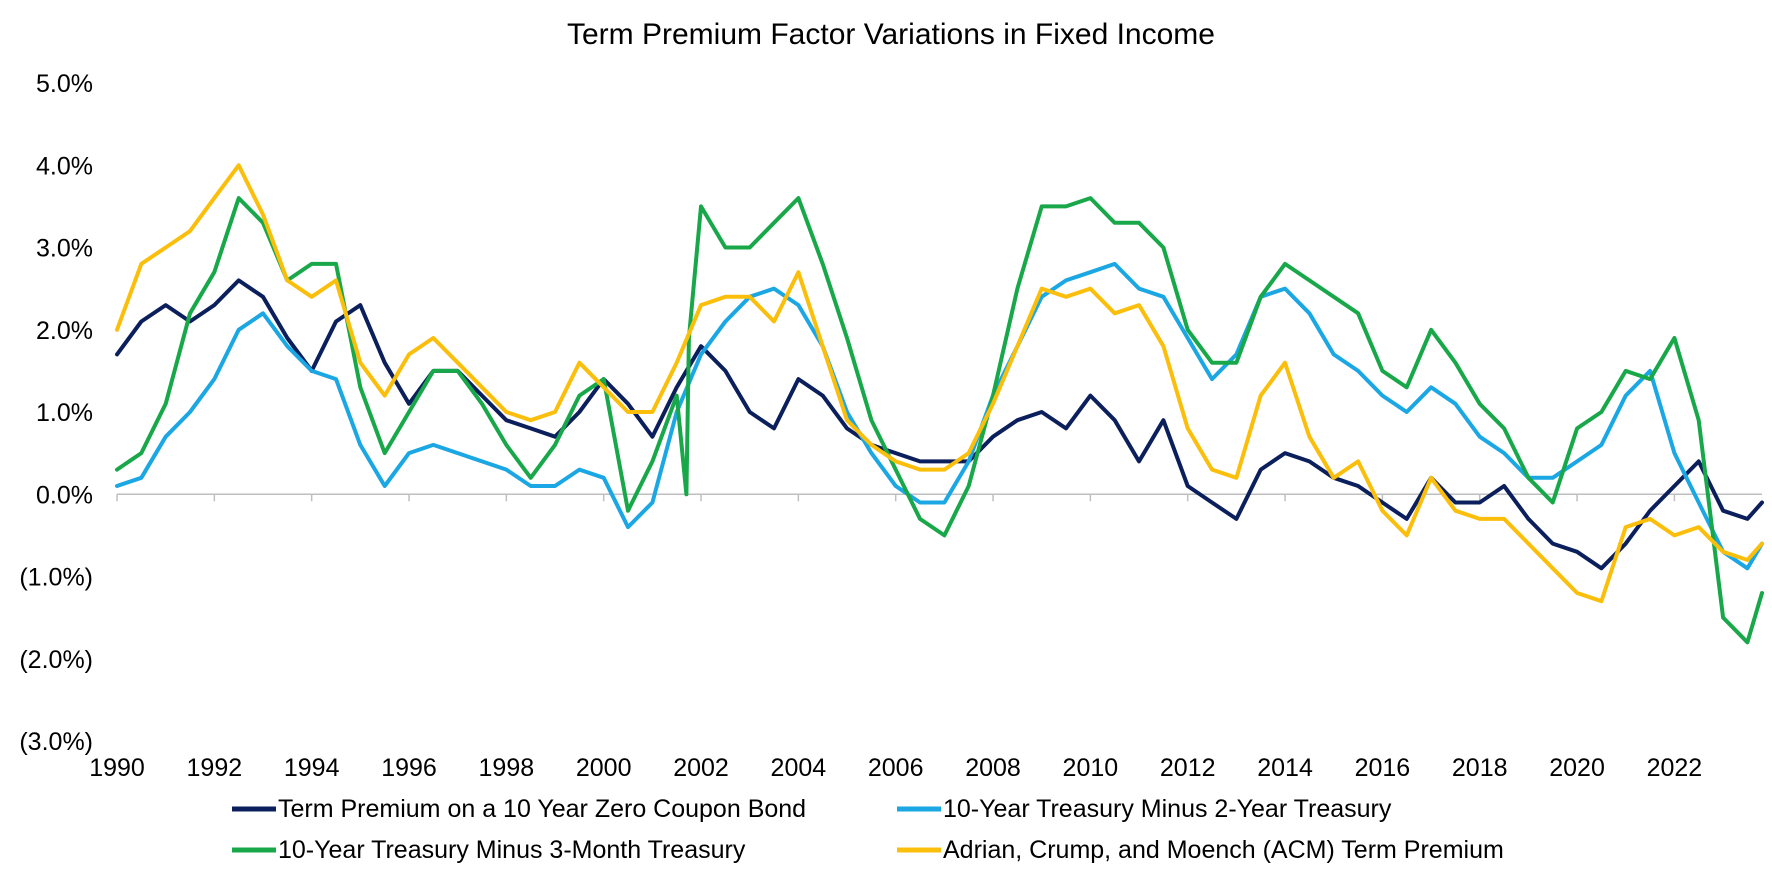 The height and width of the screenshot is (886, 1772). Describe the element at coordinates (215, 768) in the screenshot. I see `x-tick-label: 1992` at that location.